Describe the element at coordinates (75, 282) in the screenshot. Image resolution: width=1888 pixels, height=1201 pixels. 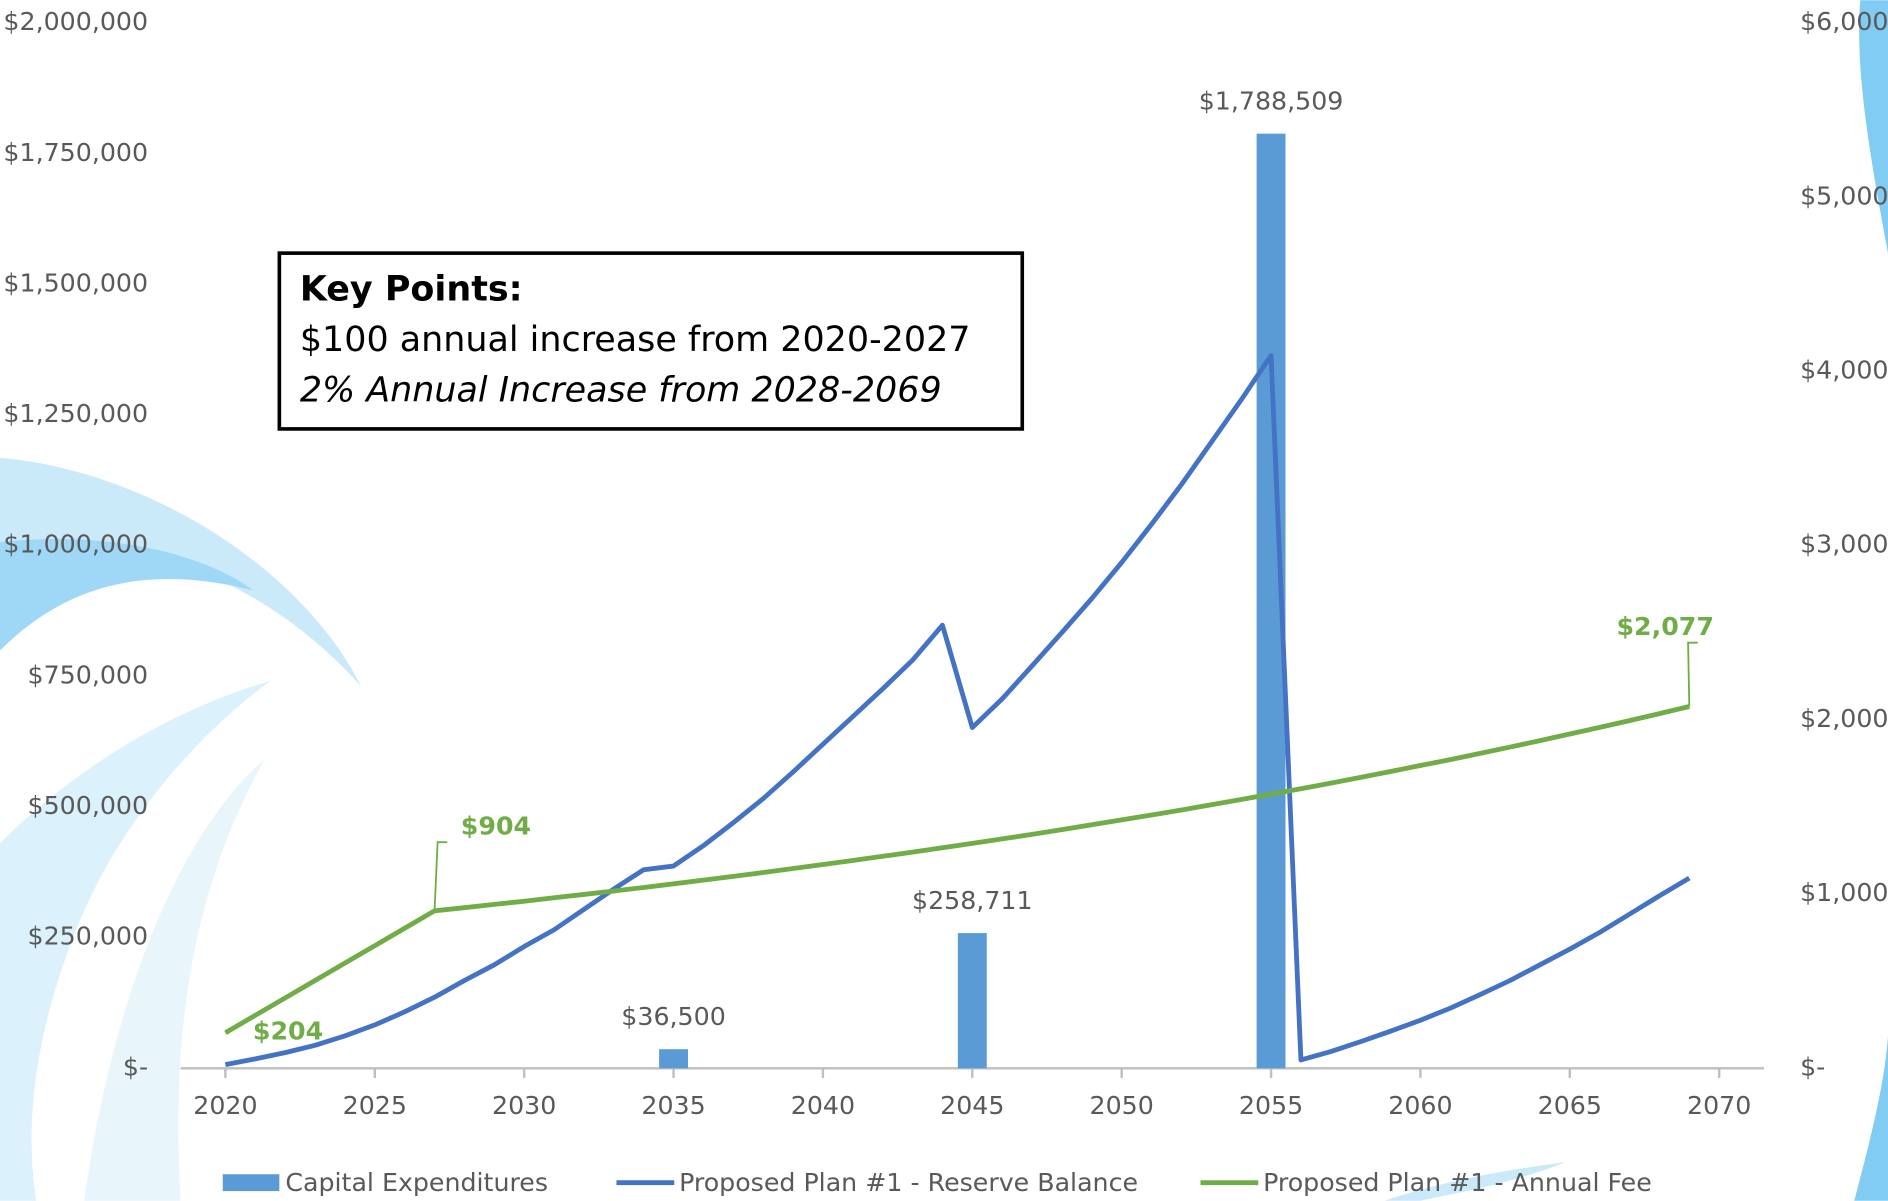
I see `y-tick-label: $1,500,000` at that location.